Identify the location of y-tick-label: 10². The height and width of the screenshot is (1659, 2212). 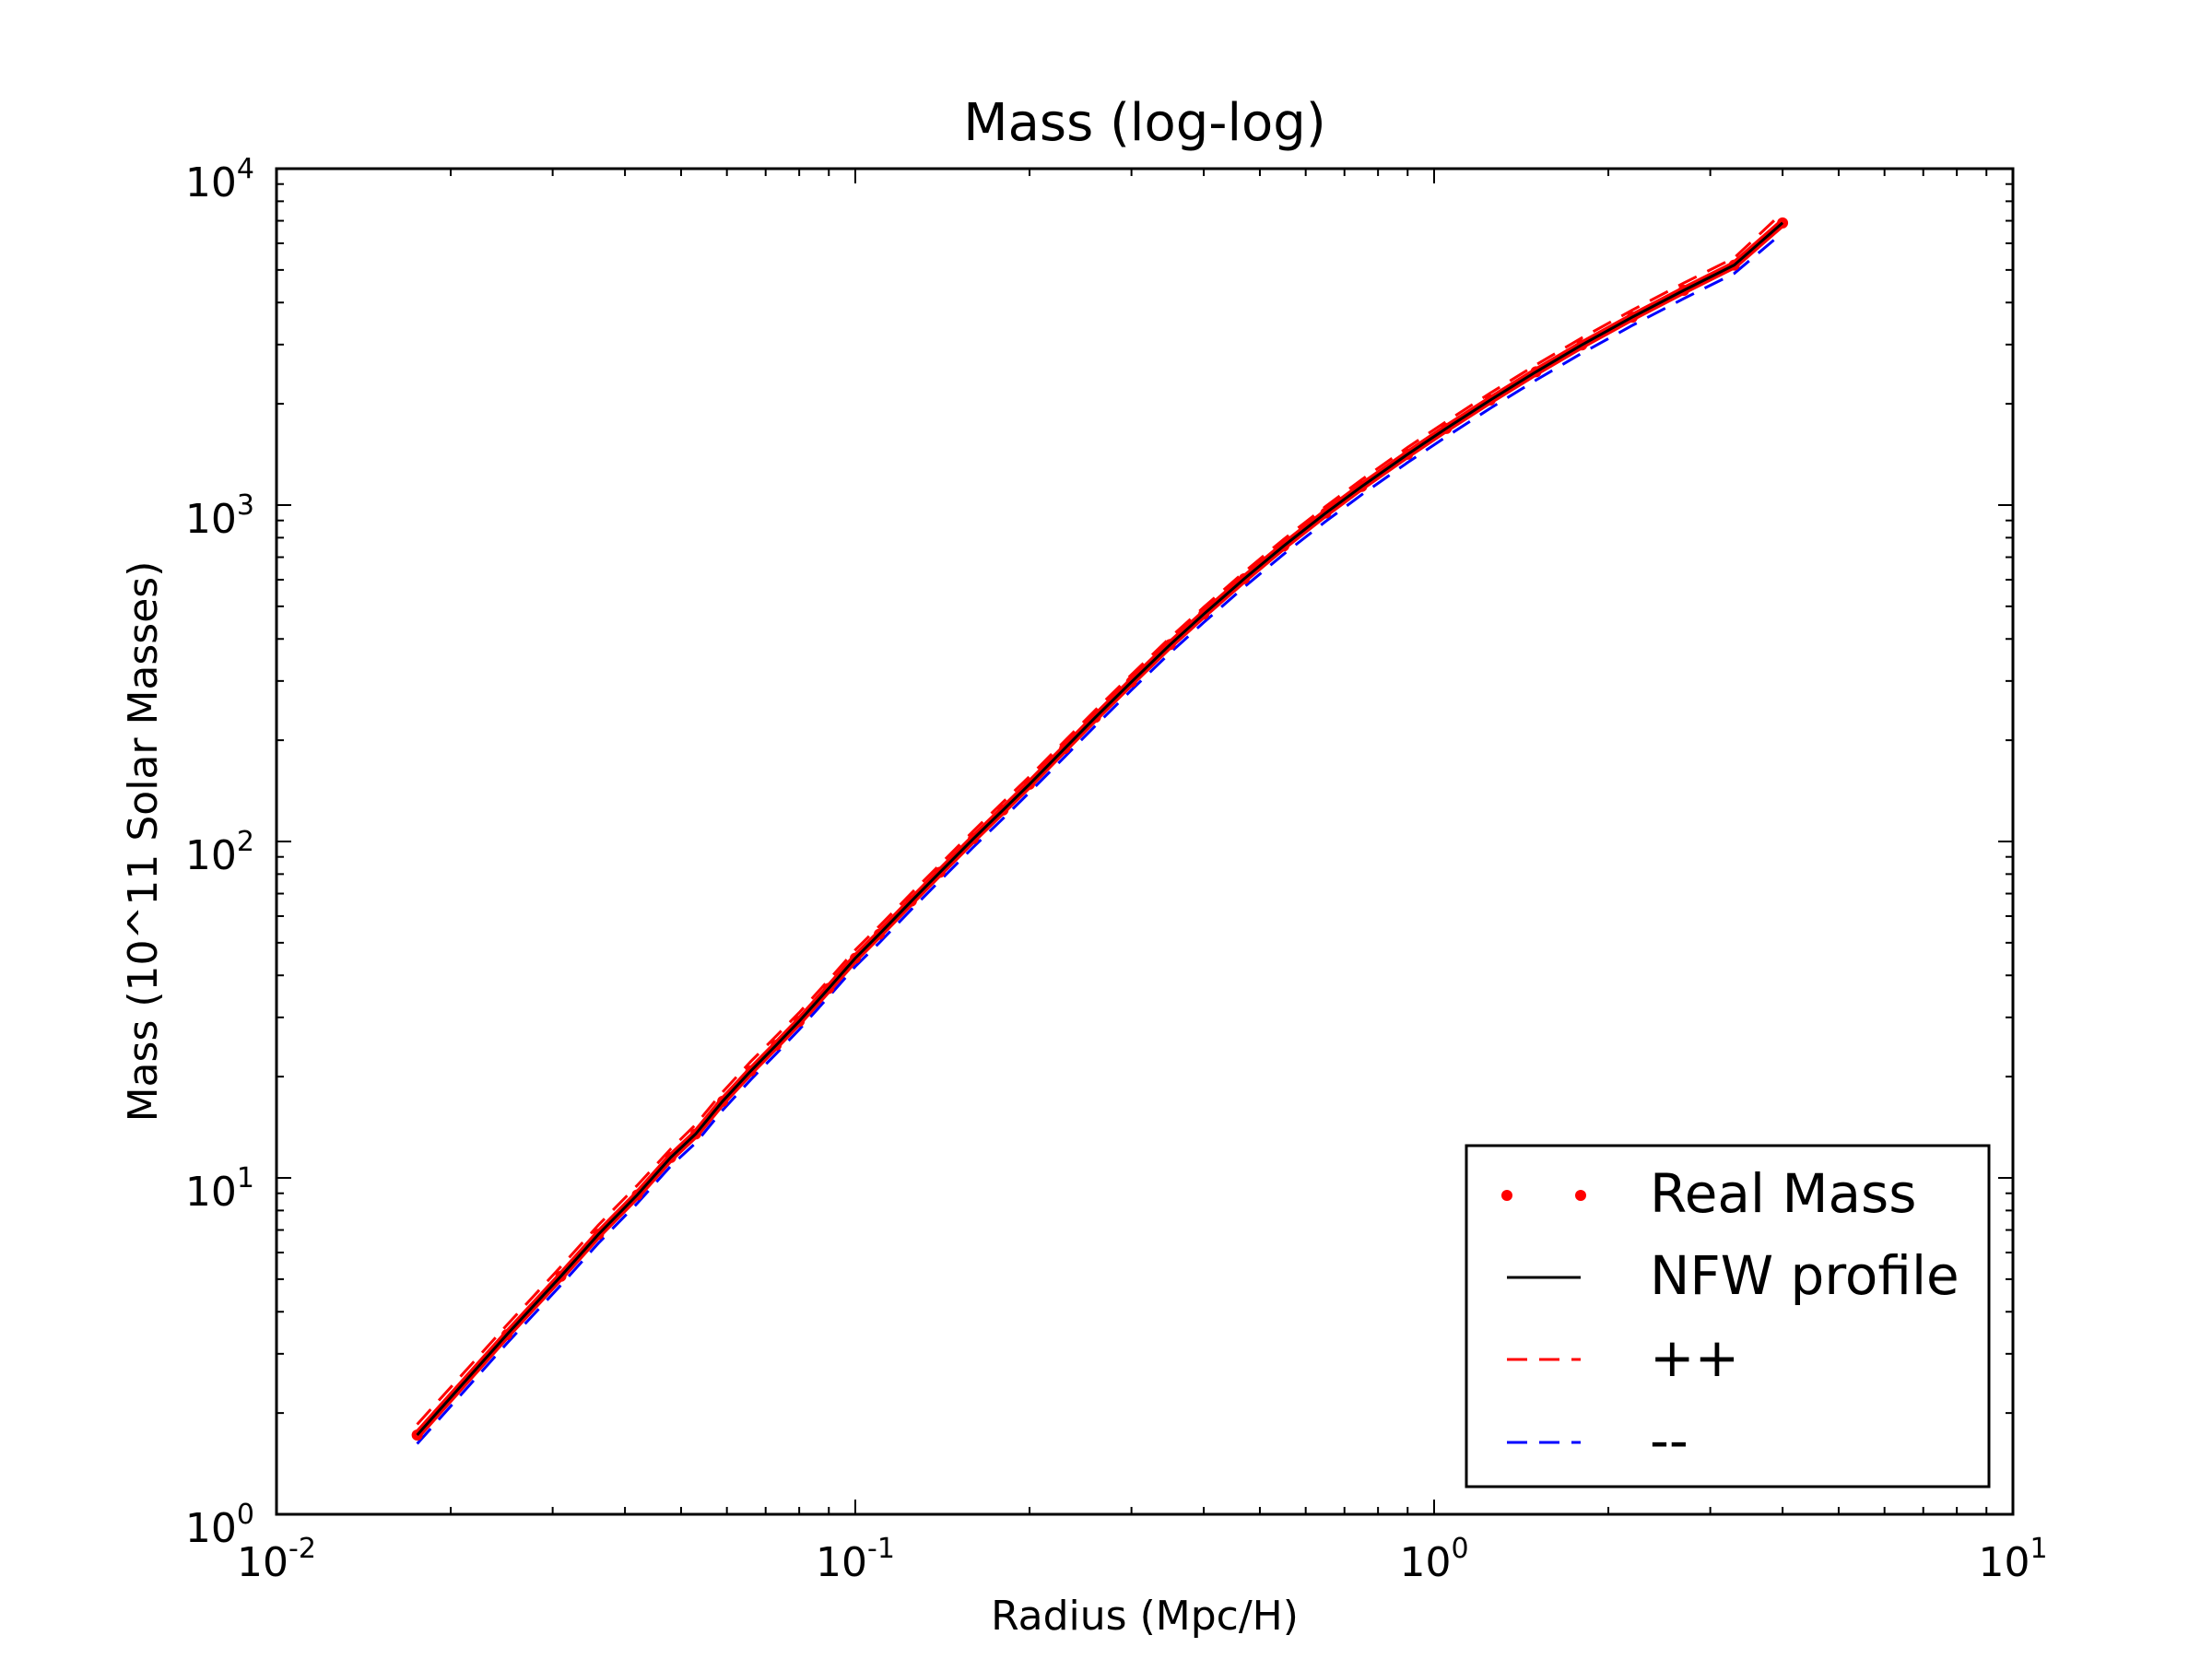
(219, 852).